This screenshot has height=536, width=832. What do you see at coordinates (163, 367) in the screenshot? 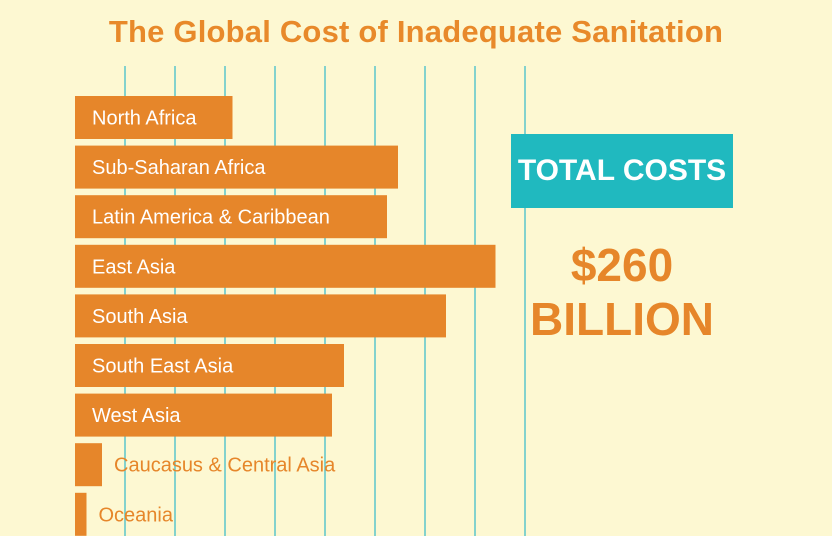
I see `bar-label: South East Asia` at bounding box center [163, 367].